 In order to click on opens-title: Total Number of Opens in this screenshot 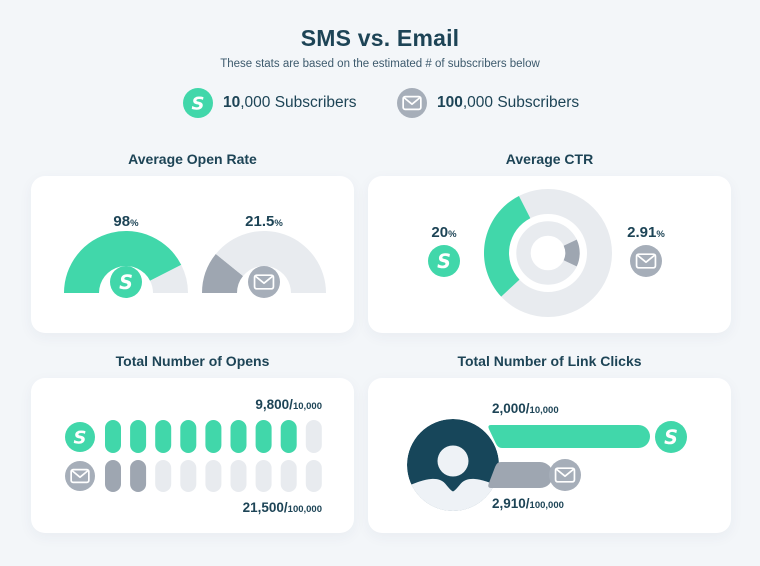, I will do `click(192, 361)`.